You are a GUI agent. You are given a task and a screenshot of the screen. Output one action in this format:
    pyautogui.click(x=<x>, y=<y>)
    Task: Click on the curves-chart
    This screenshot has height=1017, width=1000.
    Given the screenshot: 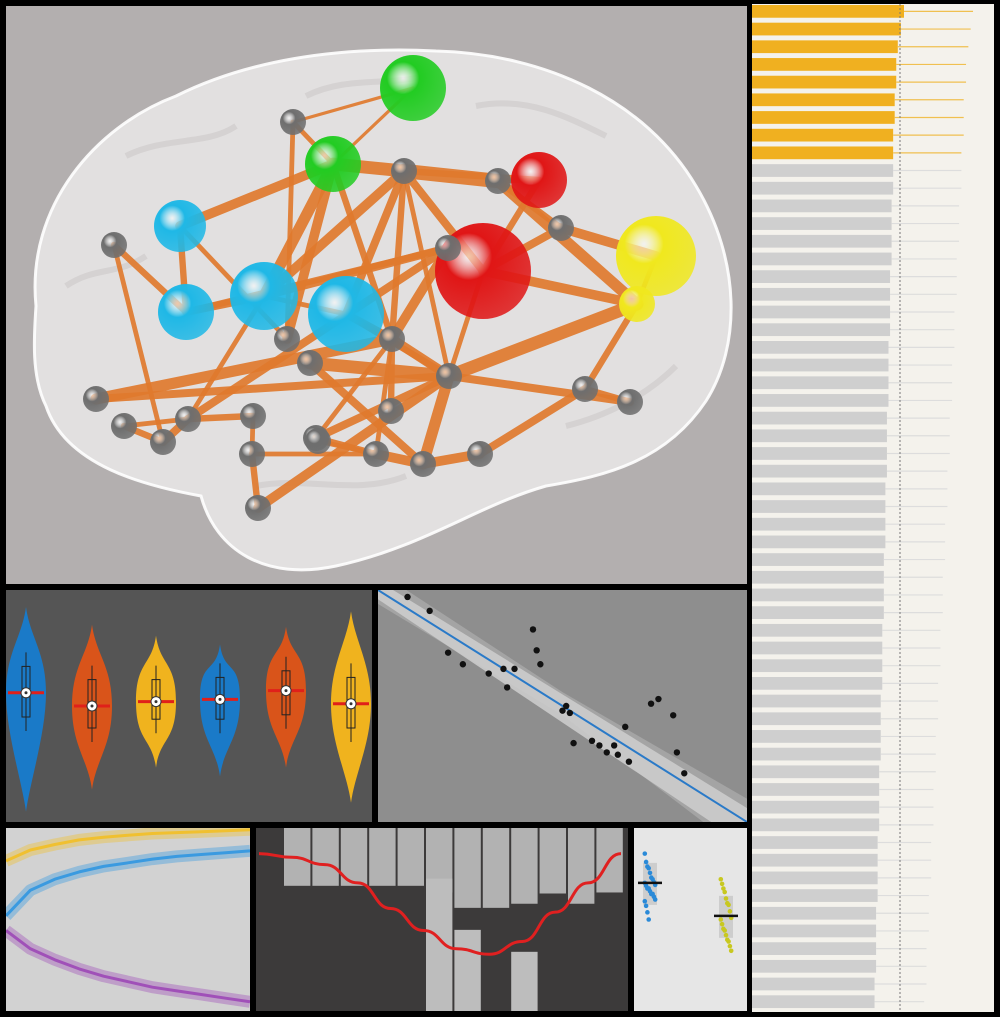 What is the action you would take?
    pyautogui.click(x=128, y=919)
    